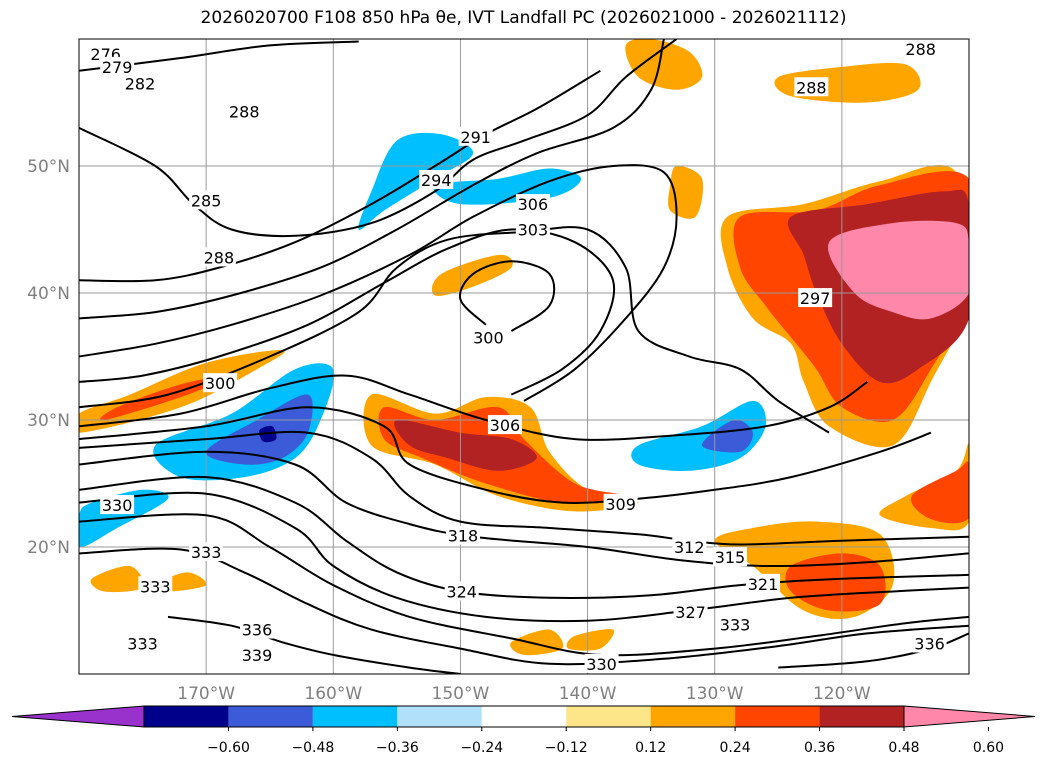 The height and width of the screenshot is (767, 1047). I want to click on colorbar-tick-label: −0.24, so click(481, 748).